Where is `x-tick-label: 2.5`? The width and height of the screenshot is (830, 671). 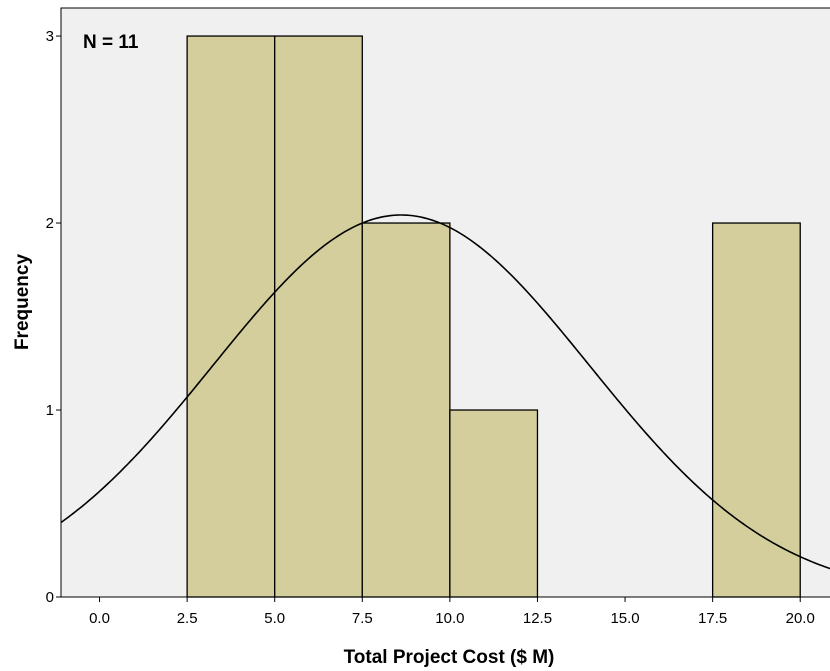 x-tick-label: 2.5 is located at coordinates (187, 618).